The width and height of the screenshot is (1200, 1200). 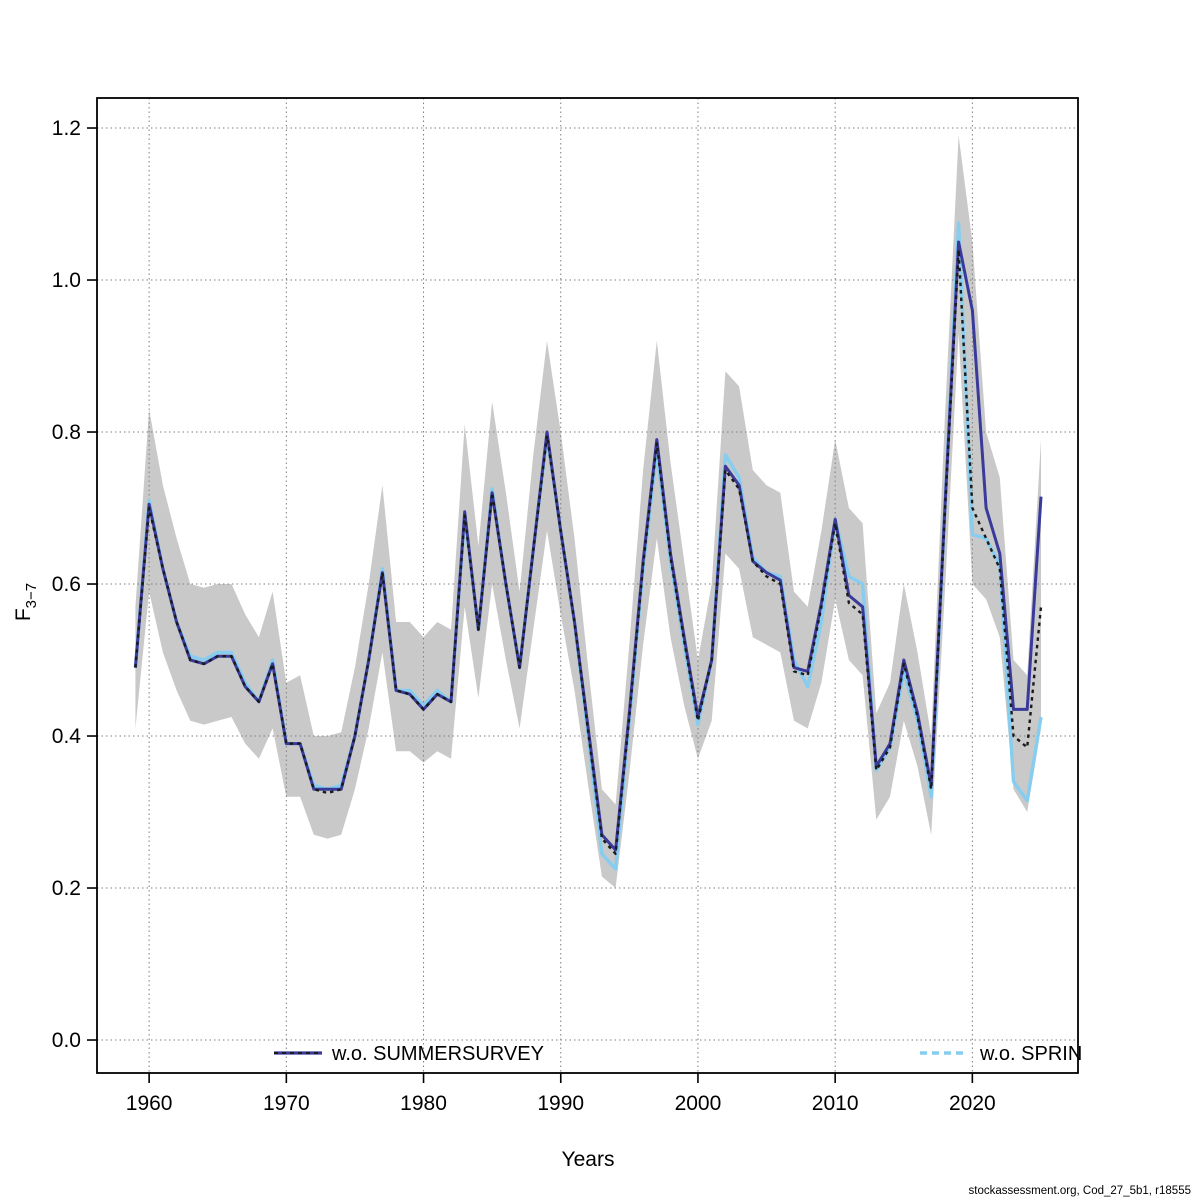 I want to click on y-tick-label-0.8: 0.8, so click(x=66, y=432).